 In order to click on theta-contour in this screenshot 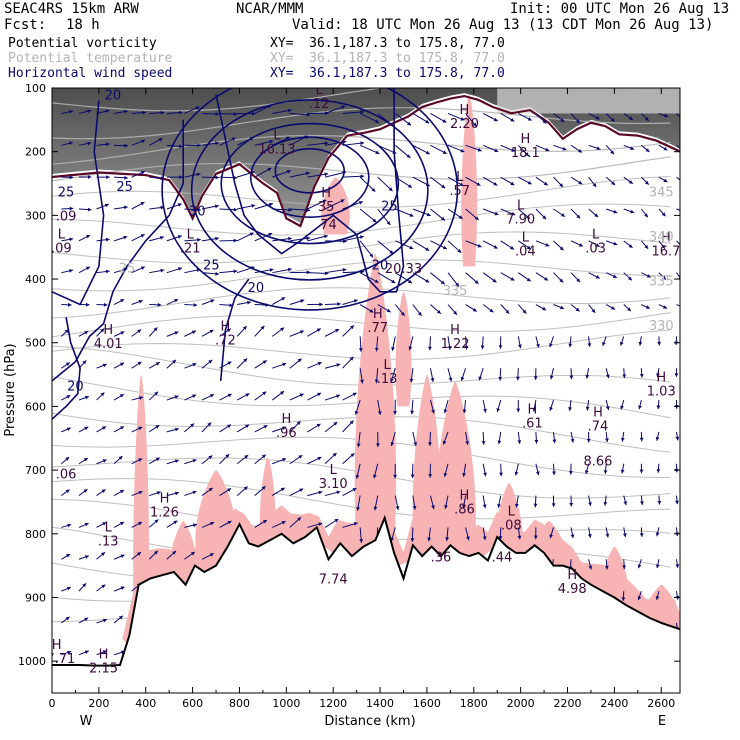, I will do `click(361, 275)`.